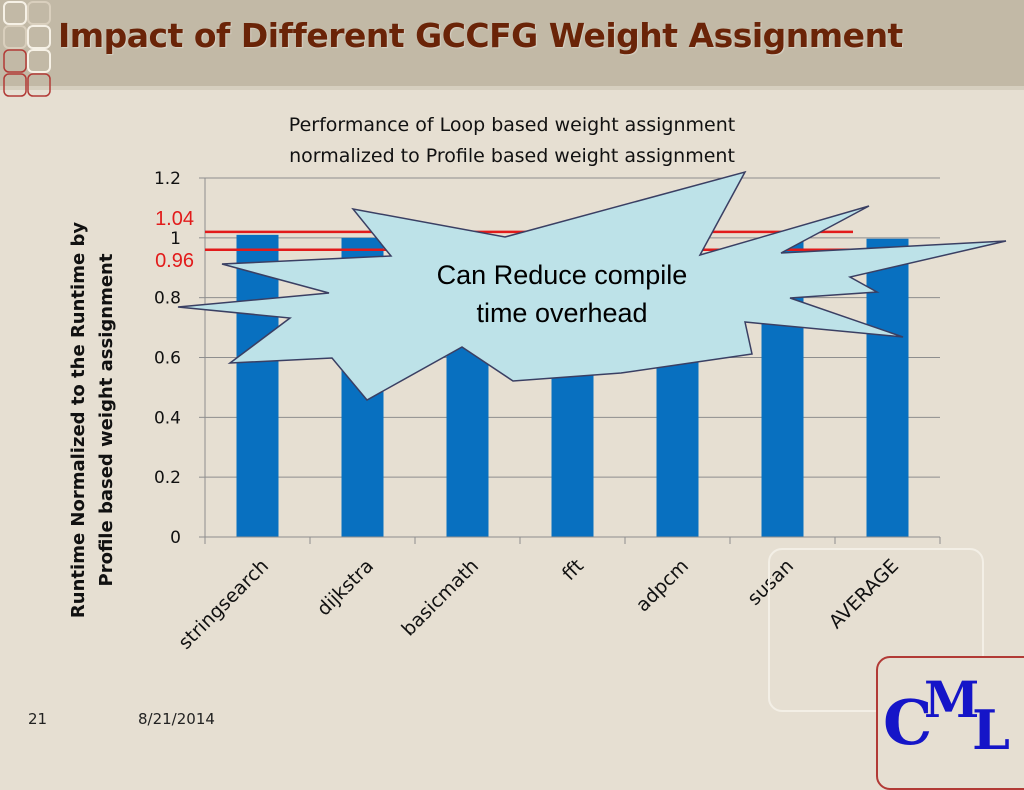 The image size is (1024, 790). What do you see at coordinates (257, 385) in the screenshot?
I see `bar-stringsearch` at bounding box center [257, 385].